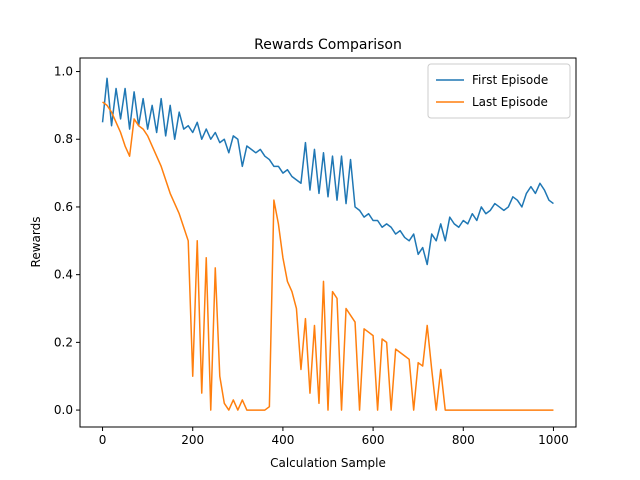 This screenshot has width=640, height=480. I want to click on x-tick-label: 800, so click(463, 440).